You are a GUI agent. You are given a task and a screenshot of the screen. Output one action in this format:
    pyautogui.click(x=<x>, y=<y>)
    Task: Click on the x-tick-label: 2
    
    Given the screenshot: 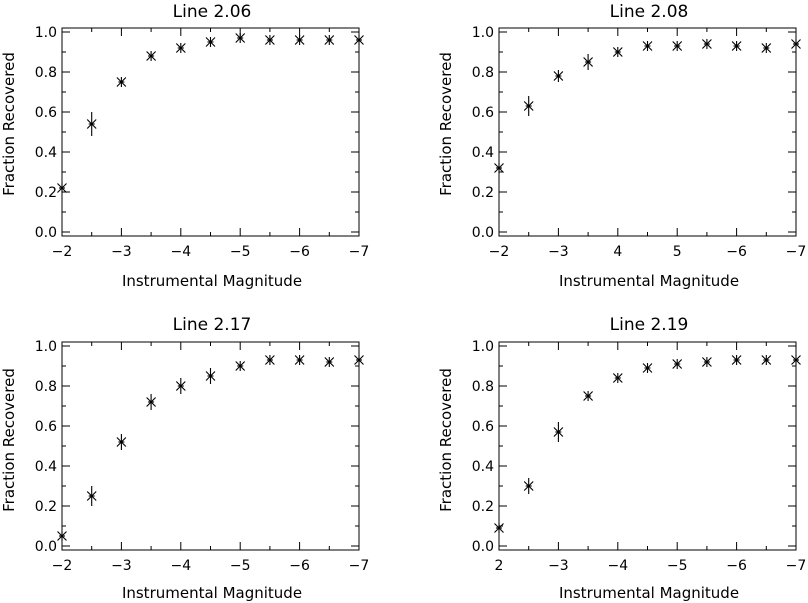 What is the action you would take?
    pyautogui.click(x=499, y=566)
    